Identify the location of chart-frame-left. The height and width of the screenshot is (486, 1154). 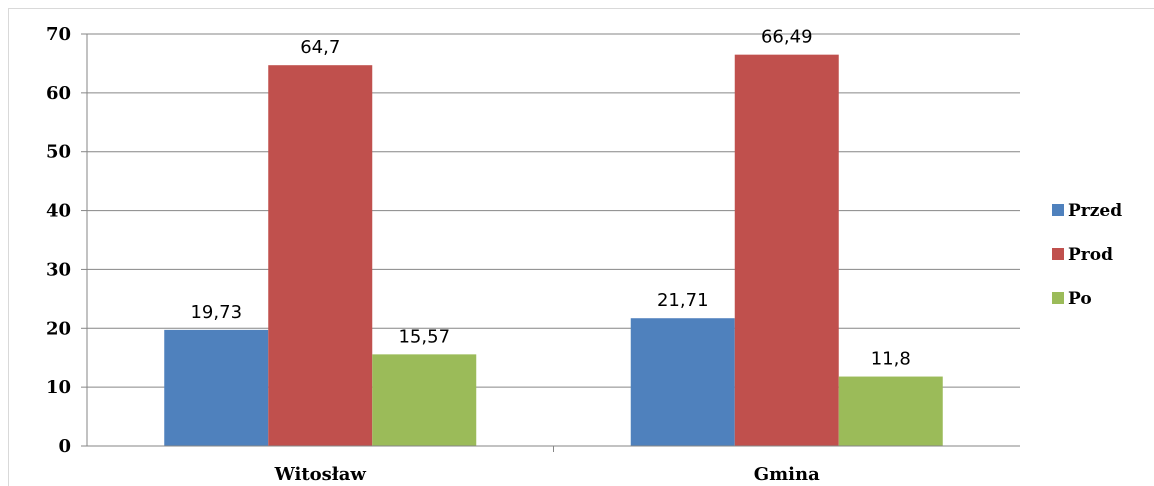
(8, 247).